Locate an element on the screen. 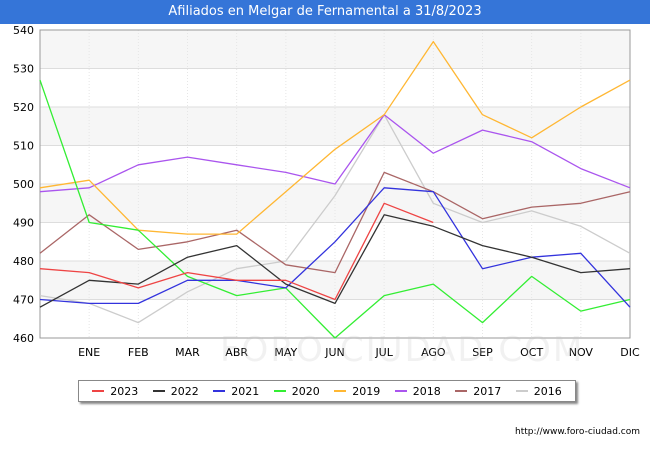  x-tick-label: DIC is located at coordinates (630, 352).